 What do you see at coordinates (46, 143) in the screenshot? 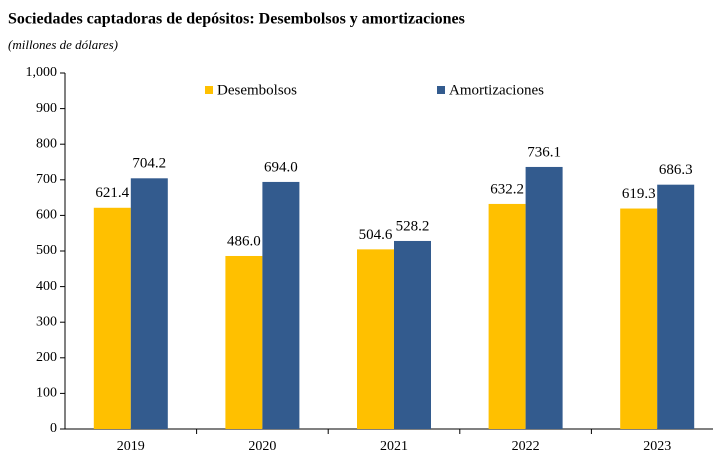
I see `y-tick-label: 800` at bounding box center [46, 143].